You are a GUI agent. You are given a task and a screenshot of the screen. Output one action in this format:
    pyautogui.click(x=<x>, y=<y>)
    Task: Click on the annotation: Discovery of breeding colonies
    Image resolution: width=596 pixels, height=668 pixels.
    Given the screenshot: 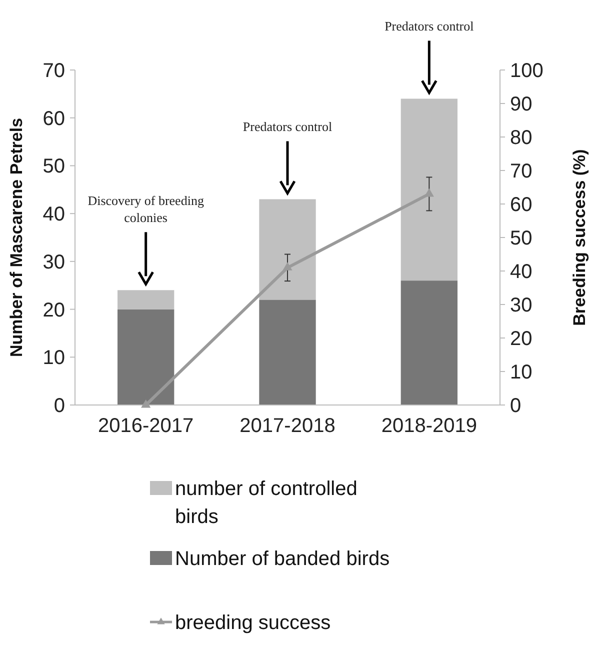 What is the action you would take?
    pyautogui.click(x=146, y=209)
    